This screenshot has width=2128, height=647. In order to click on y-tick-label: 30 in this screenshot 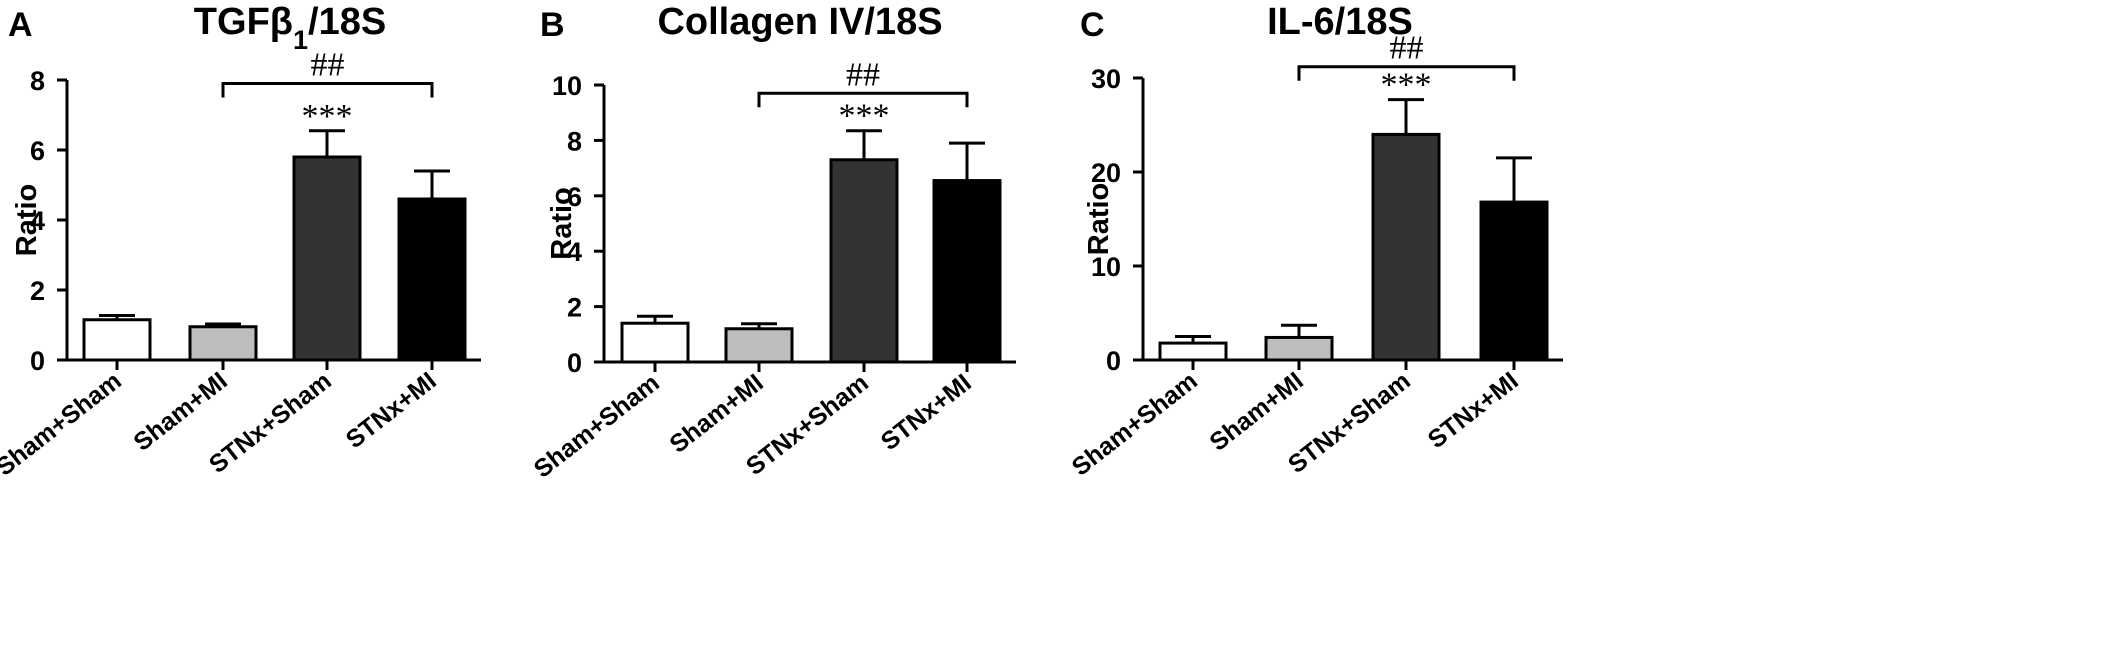, I will do `click(1106, 79)`.